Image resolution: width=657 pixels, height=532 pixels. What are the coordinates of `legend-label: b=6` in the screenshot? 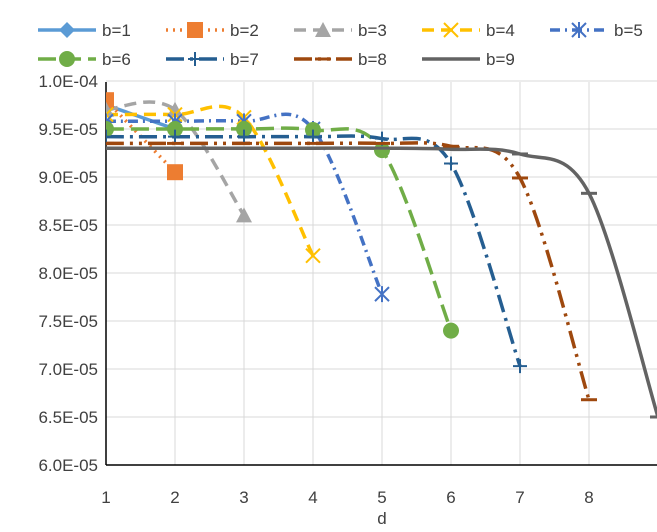 It's located at (116, 59).